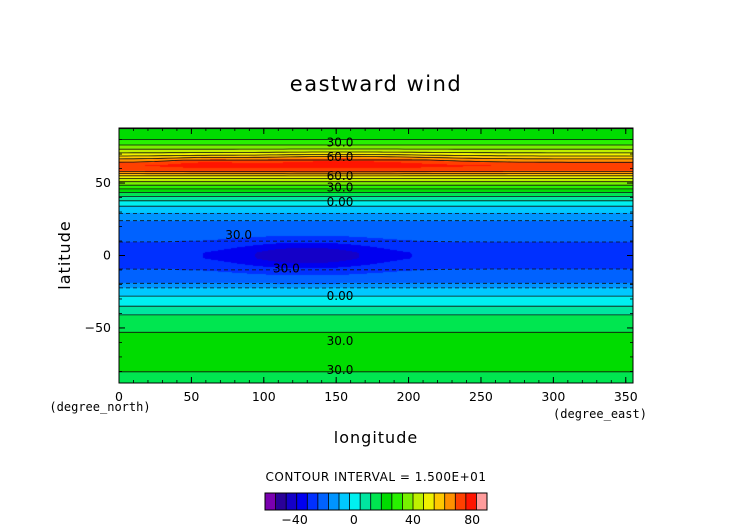 The height and width of the screenshot is (532, 752). Describe the element at coordinates (119, 396) in the screenshot. I see `x-tick-label: 0` at that location.